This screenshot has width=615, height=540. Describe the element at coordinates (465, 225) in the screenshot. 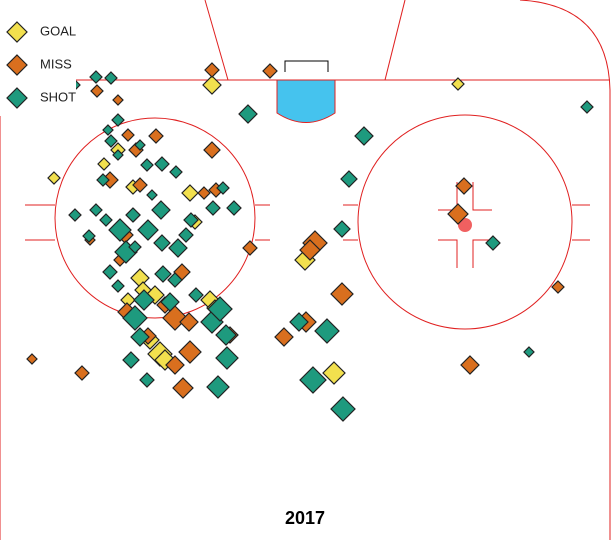

I see `faceoff-dot` at that location.